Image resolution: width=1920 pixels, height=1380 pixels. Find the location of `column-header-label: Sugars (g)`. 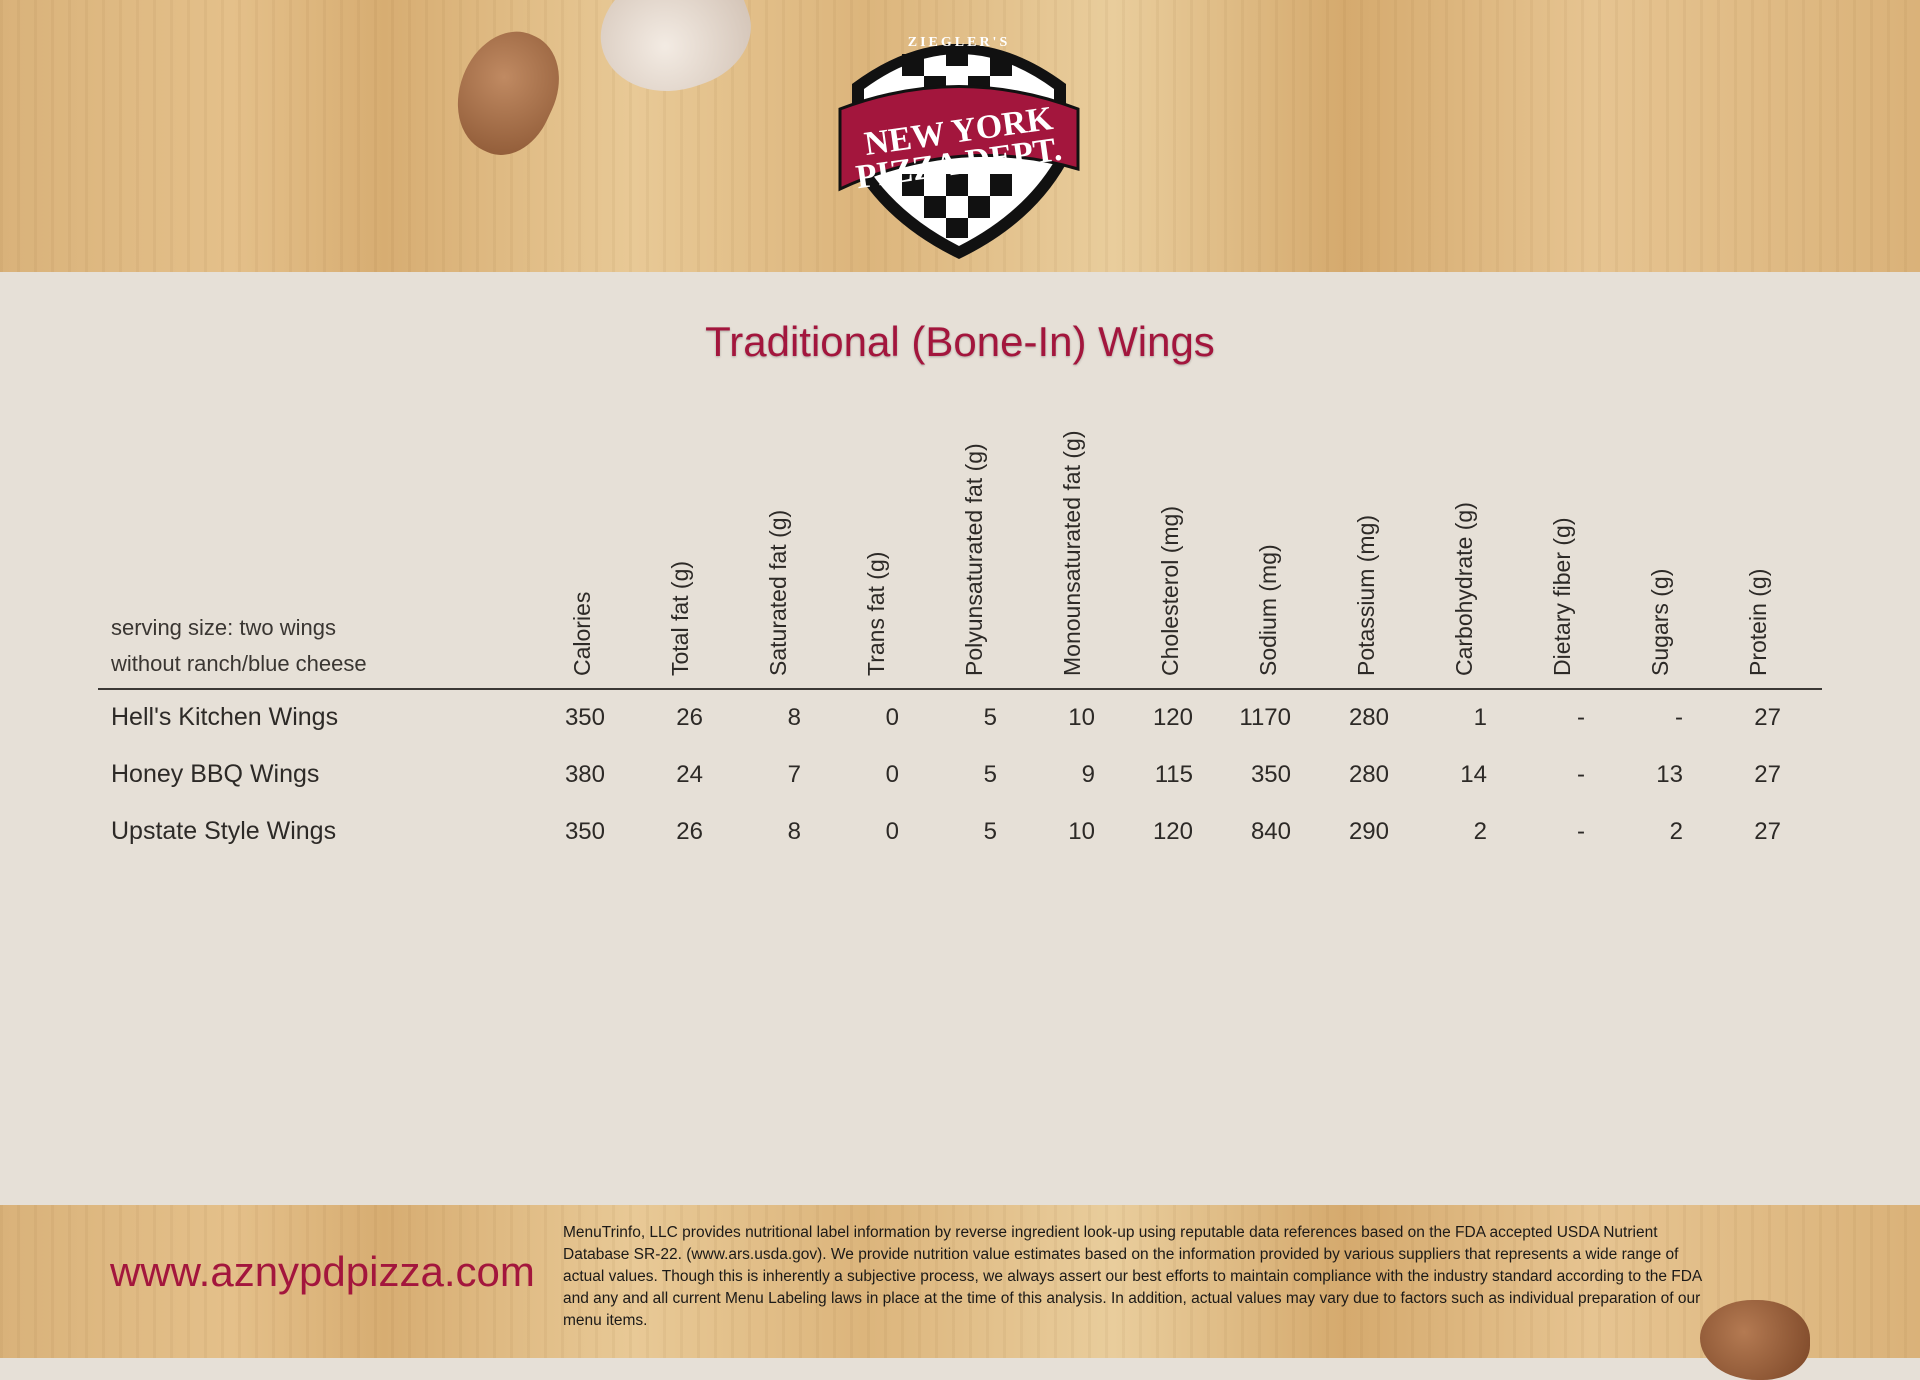

column-header-label: Sugars (g) is located at coordinates (1660, 622).